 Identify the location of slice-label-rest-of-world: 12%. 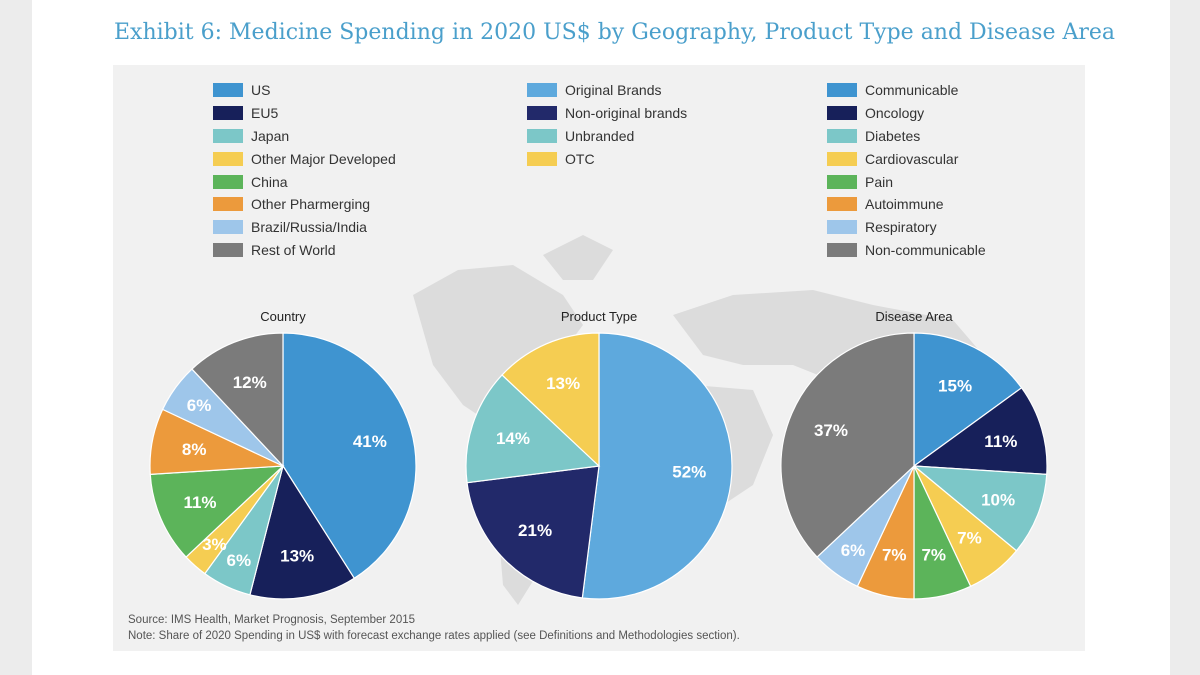
(250, 382).